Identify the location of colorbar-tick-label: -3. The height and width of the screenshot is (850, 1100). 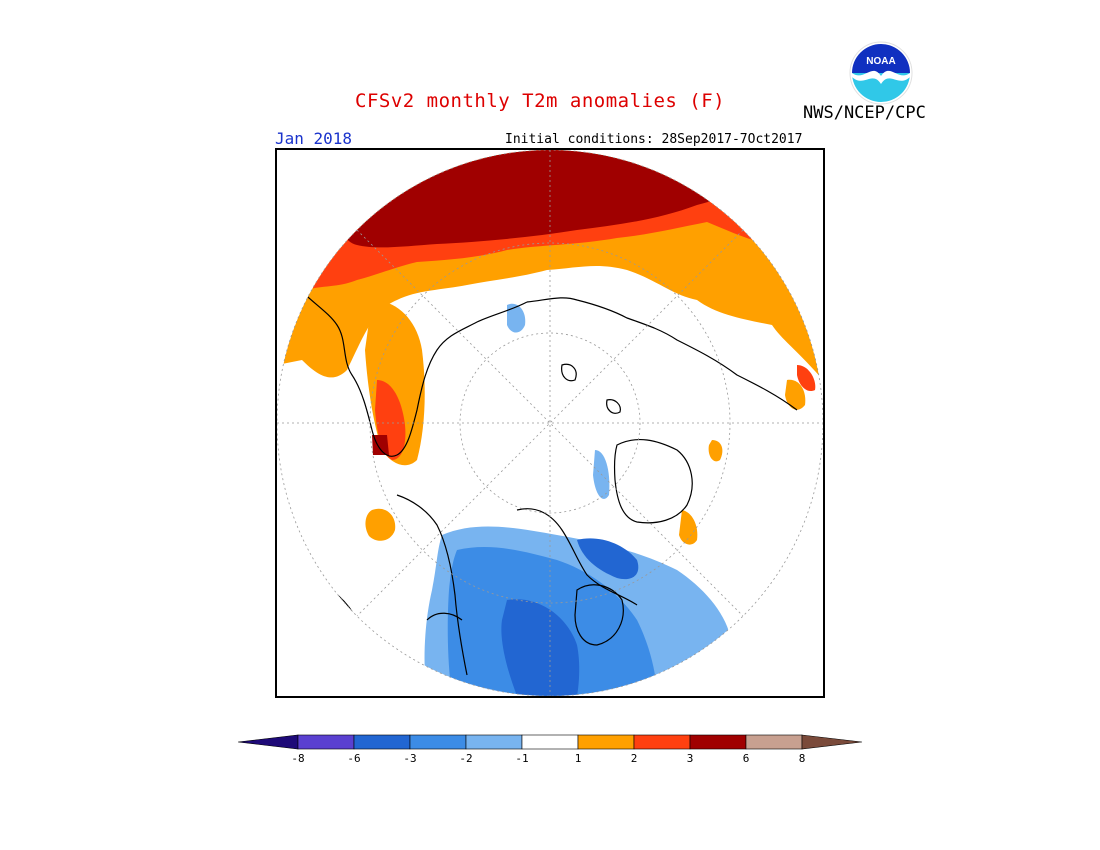
(409, 758).